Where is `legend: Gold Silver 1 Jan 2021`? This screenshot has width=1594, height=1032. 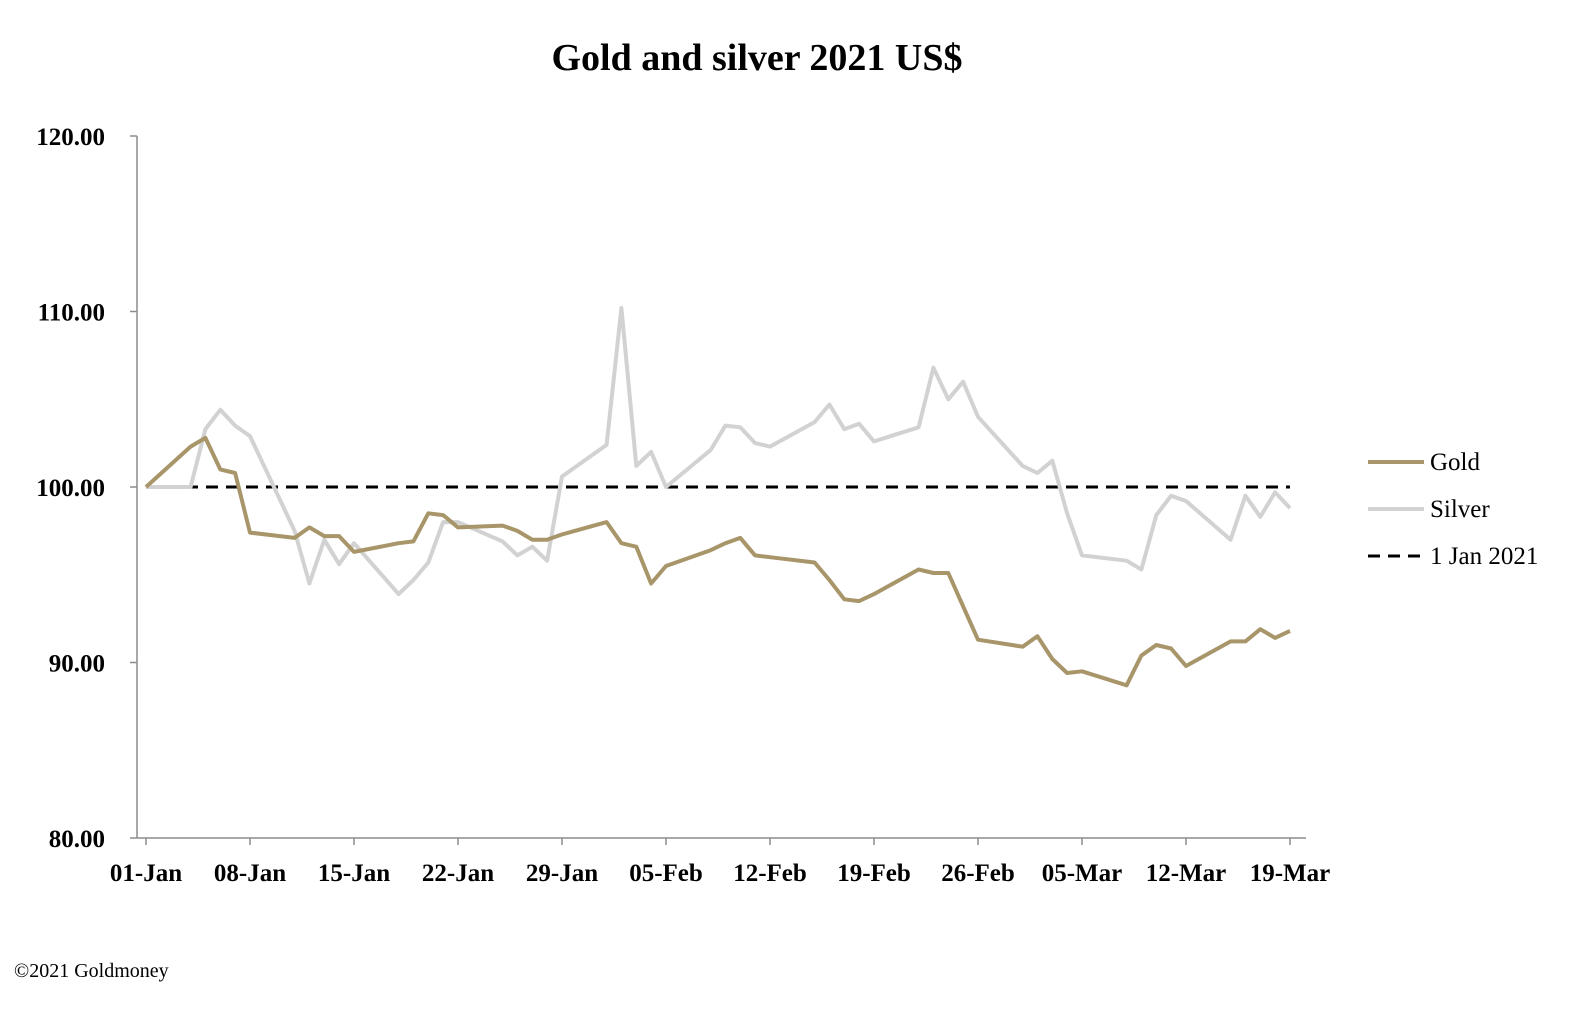
legend: Gold Silver 1 Jan 2021 is located at coordinates (1453, 509).